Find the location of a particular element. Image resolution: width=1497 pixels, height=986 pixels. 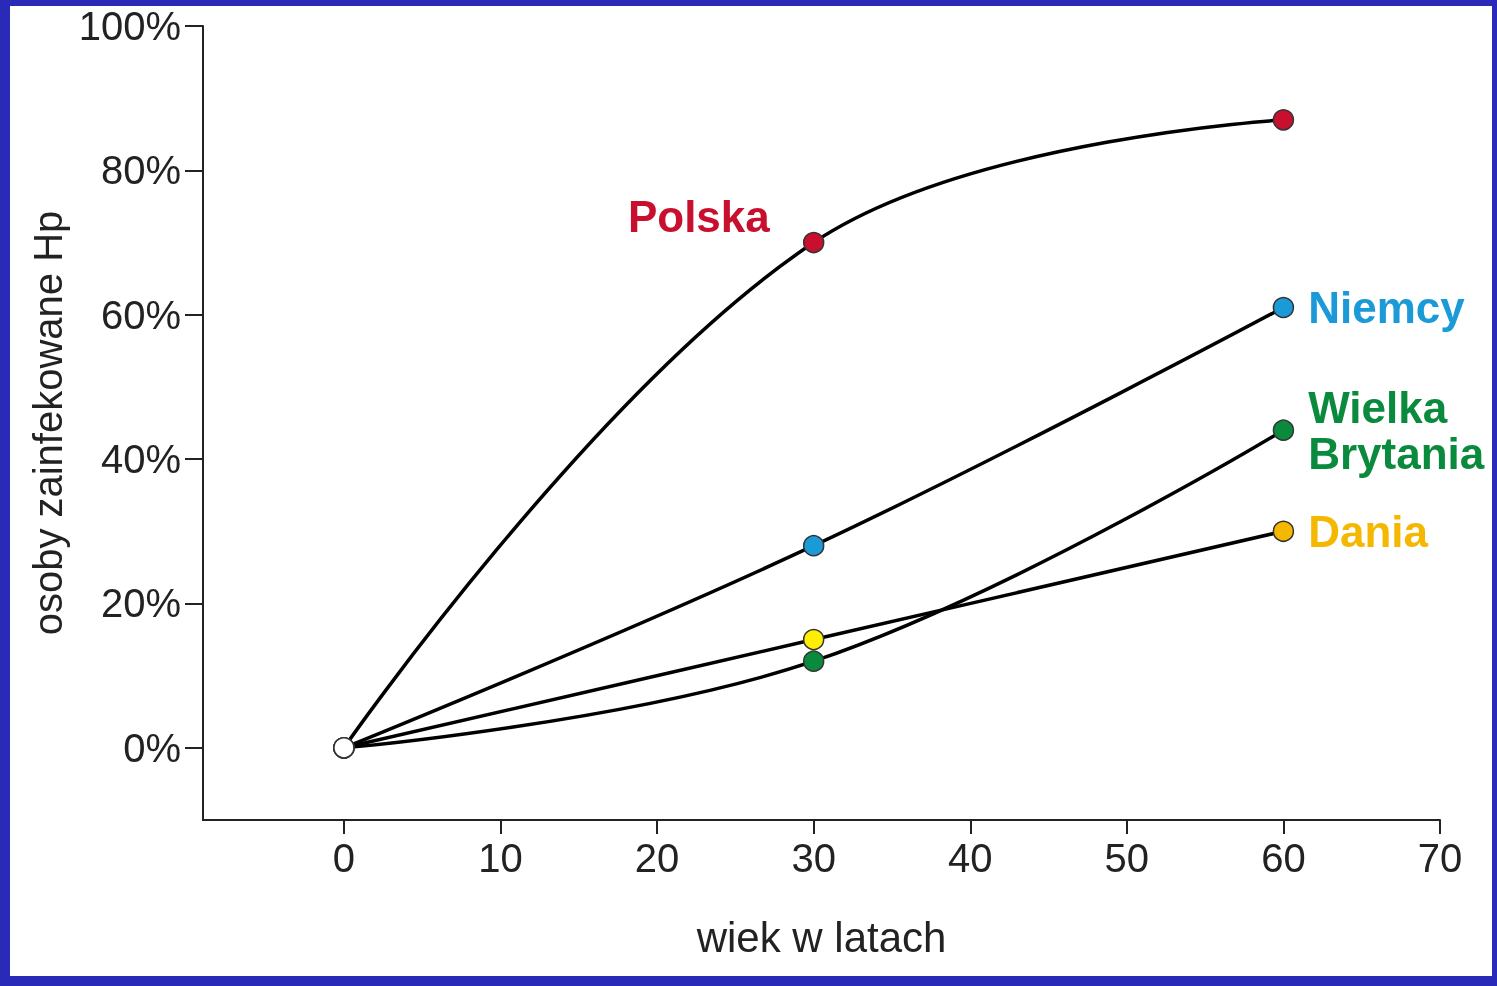

x-tick-label: 20 is located at coordinates (657, 858).